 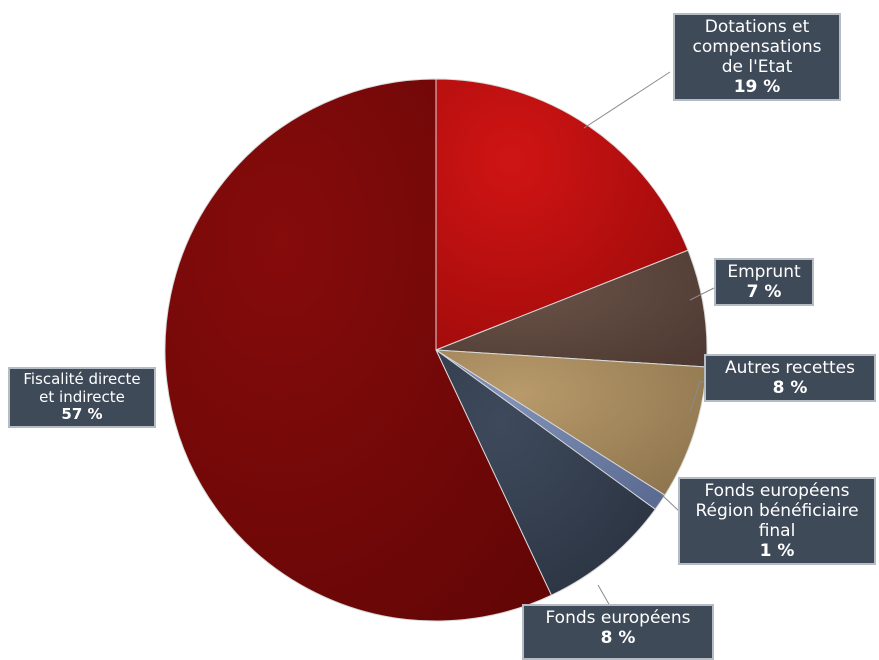 What do you see at coordinates (757, 47) in the screenshot?
I see `slice-label-text: Dotations et compensations de l'Etat` at bounding box center [757, 47].